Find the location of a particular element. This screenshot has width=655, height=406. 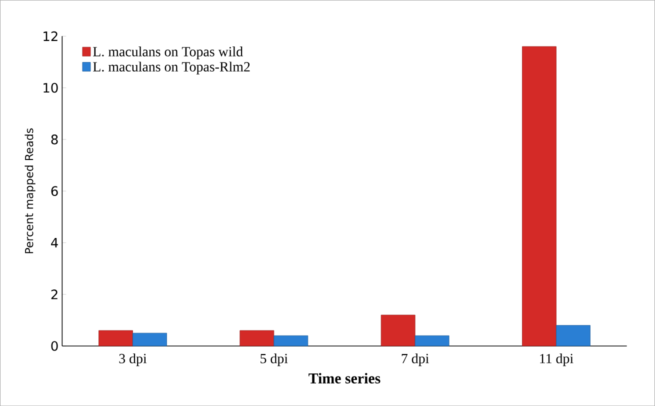

y-tick-label: 8 is located at coordinates (54, 139).